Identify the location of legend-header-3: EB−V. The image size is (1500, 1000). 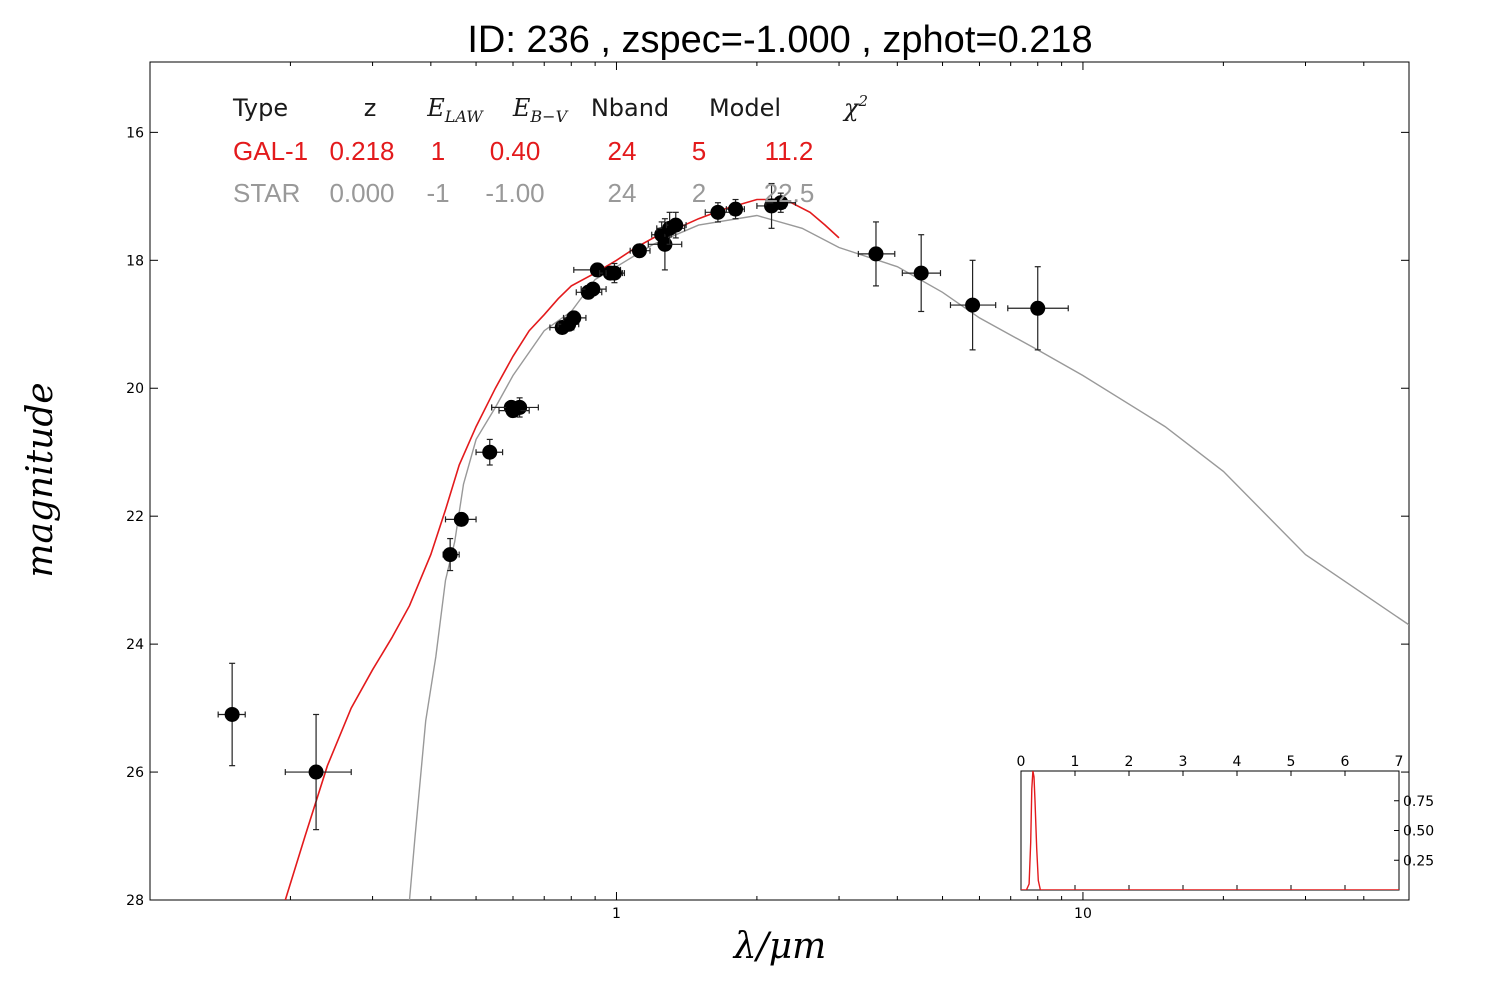
(540, 110).